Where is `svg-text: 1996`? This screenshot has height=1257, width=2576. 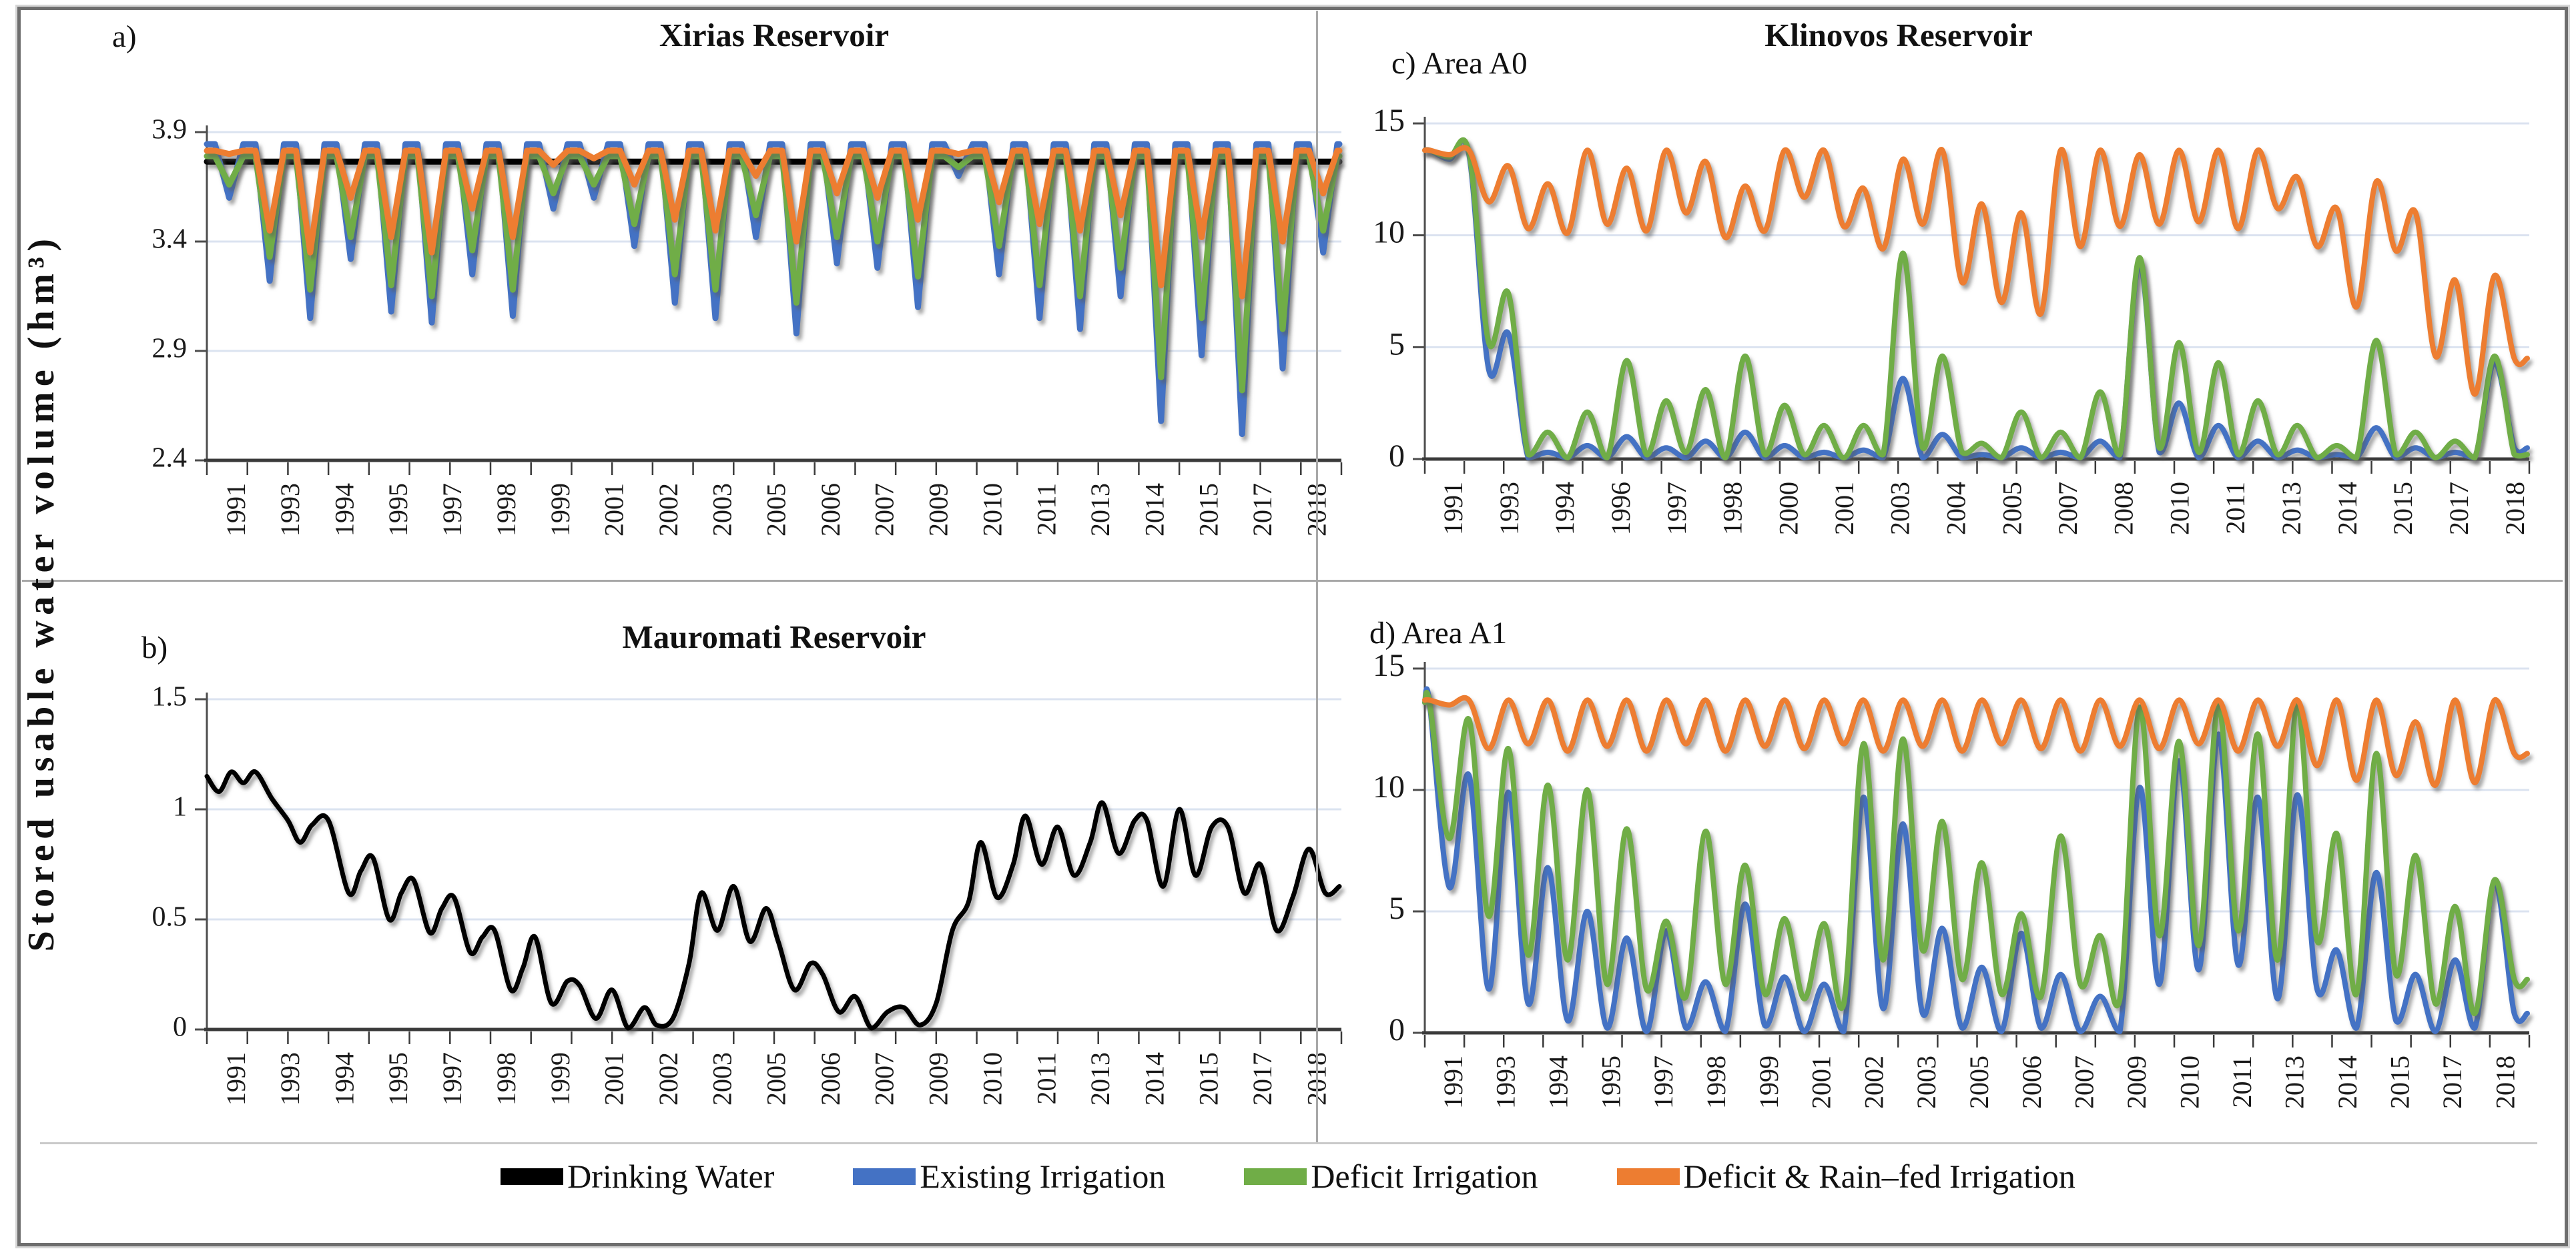 svg-text: 1996 is located at coordinates (1621, 509).